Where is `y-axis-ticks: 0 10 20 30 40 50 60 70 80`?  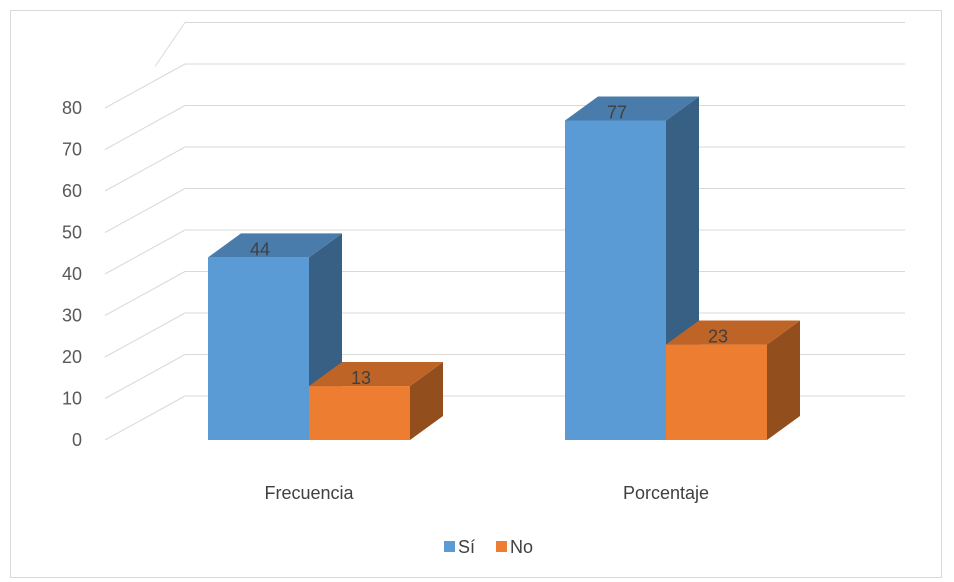
y-axis-ticks: 0 10 20 30 40 50 60 70 80 is located at coordinates (72, 274).